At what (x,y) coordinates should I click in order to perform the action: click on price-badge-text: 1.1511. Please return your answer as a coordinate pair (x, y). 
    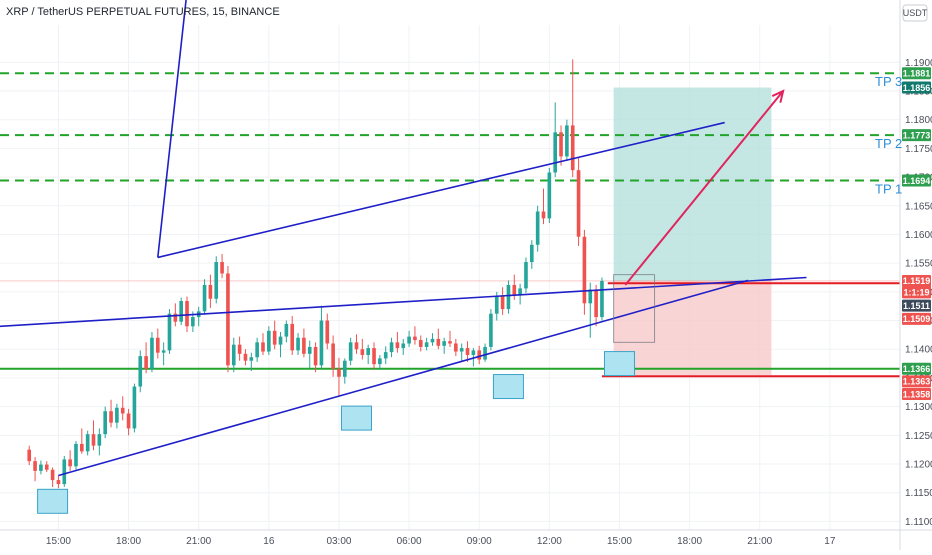
    Looking at the image, I should click on (916, 306).